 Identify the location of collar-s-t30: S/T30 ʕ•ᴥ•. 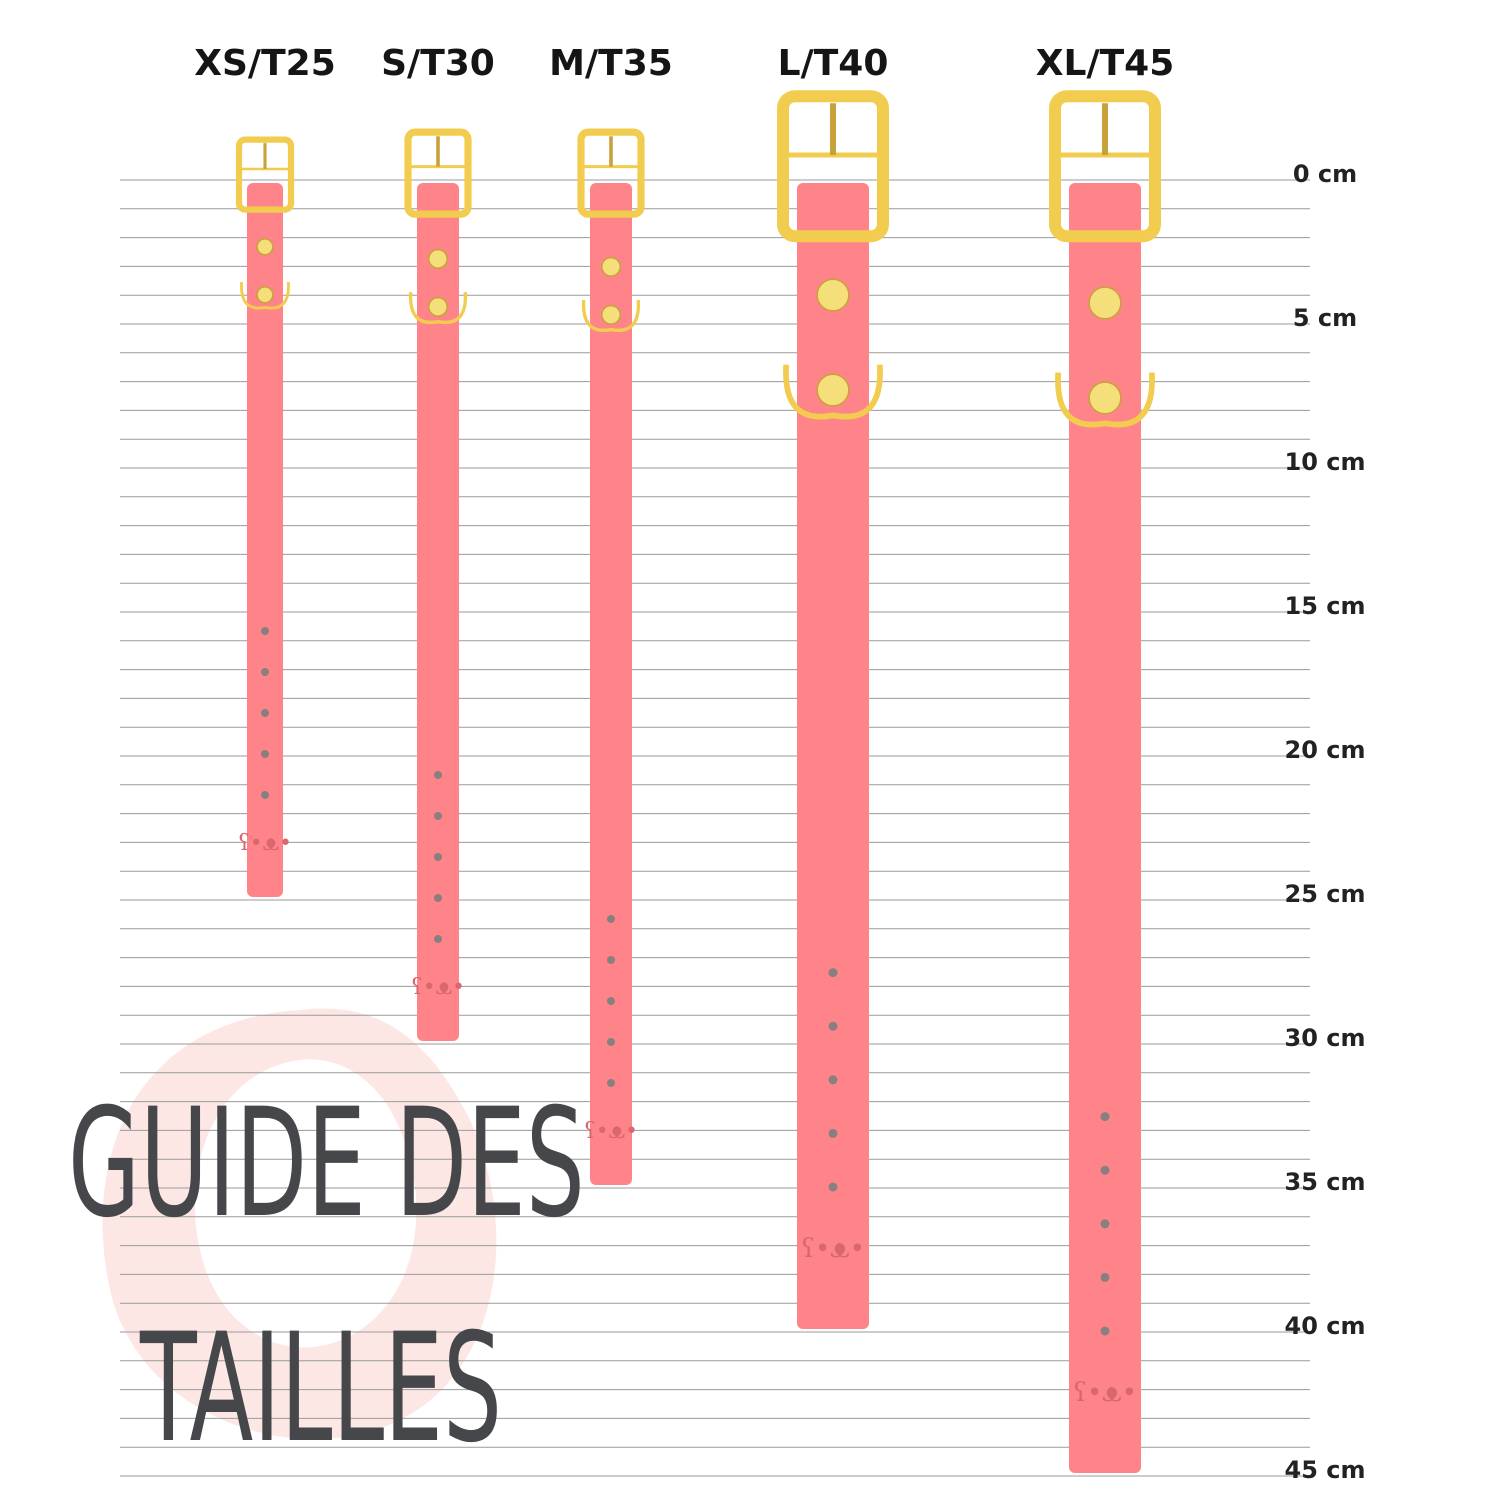
(438, 542).